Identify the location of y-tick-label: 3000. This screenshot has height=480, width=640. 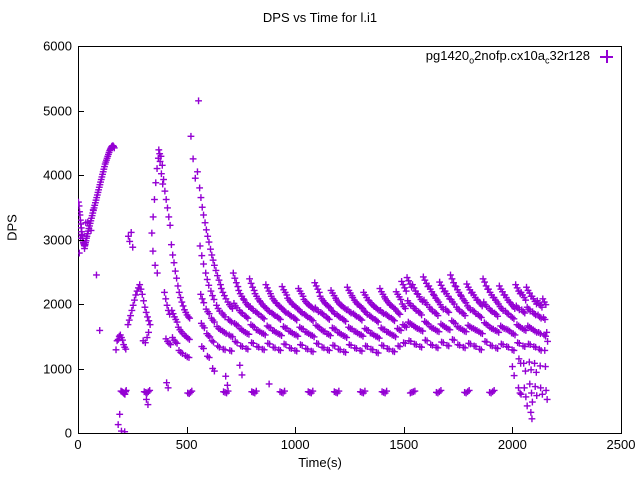
(57, 239).